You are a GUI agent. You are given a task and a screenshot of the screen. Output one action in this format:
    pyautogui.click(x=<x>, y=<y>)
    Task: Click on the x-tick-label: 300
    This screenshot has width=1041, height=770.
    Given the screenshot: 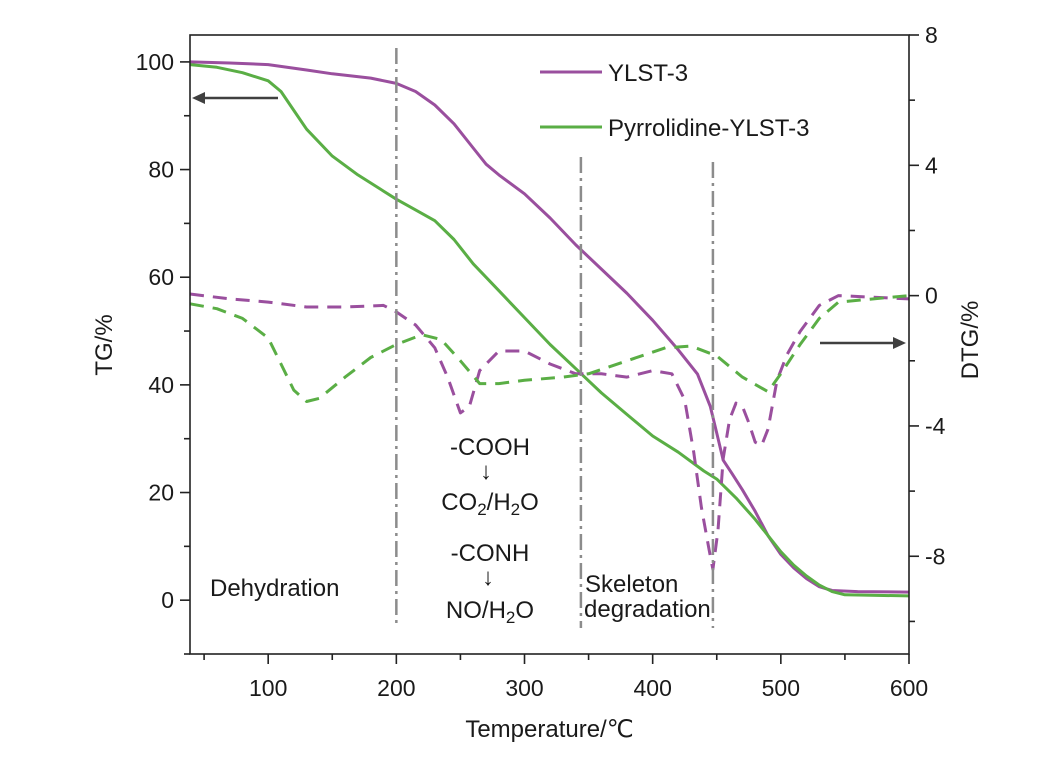 What is the action you would take?
    pyautogui.click(x=524, y=688)
    